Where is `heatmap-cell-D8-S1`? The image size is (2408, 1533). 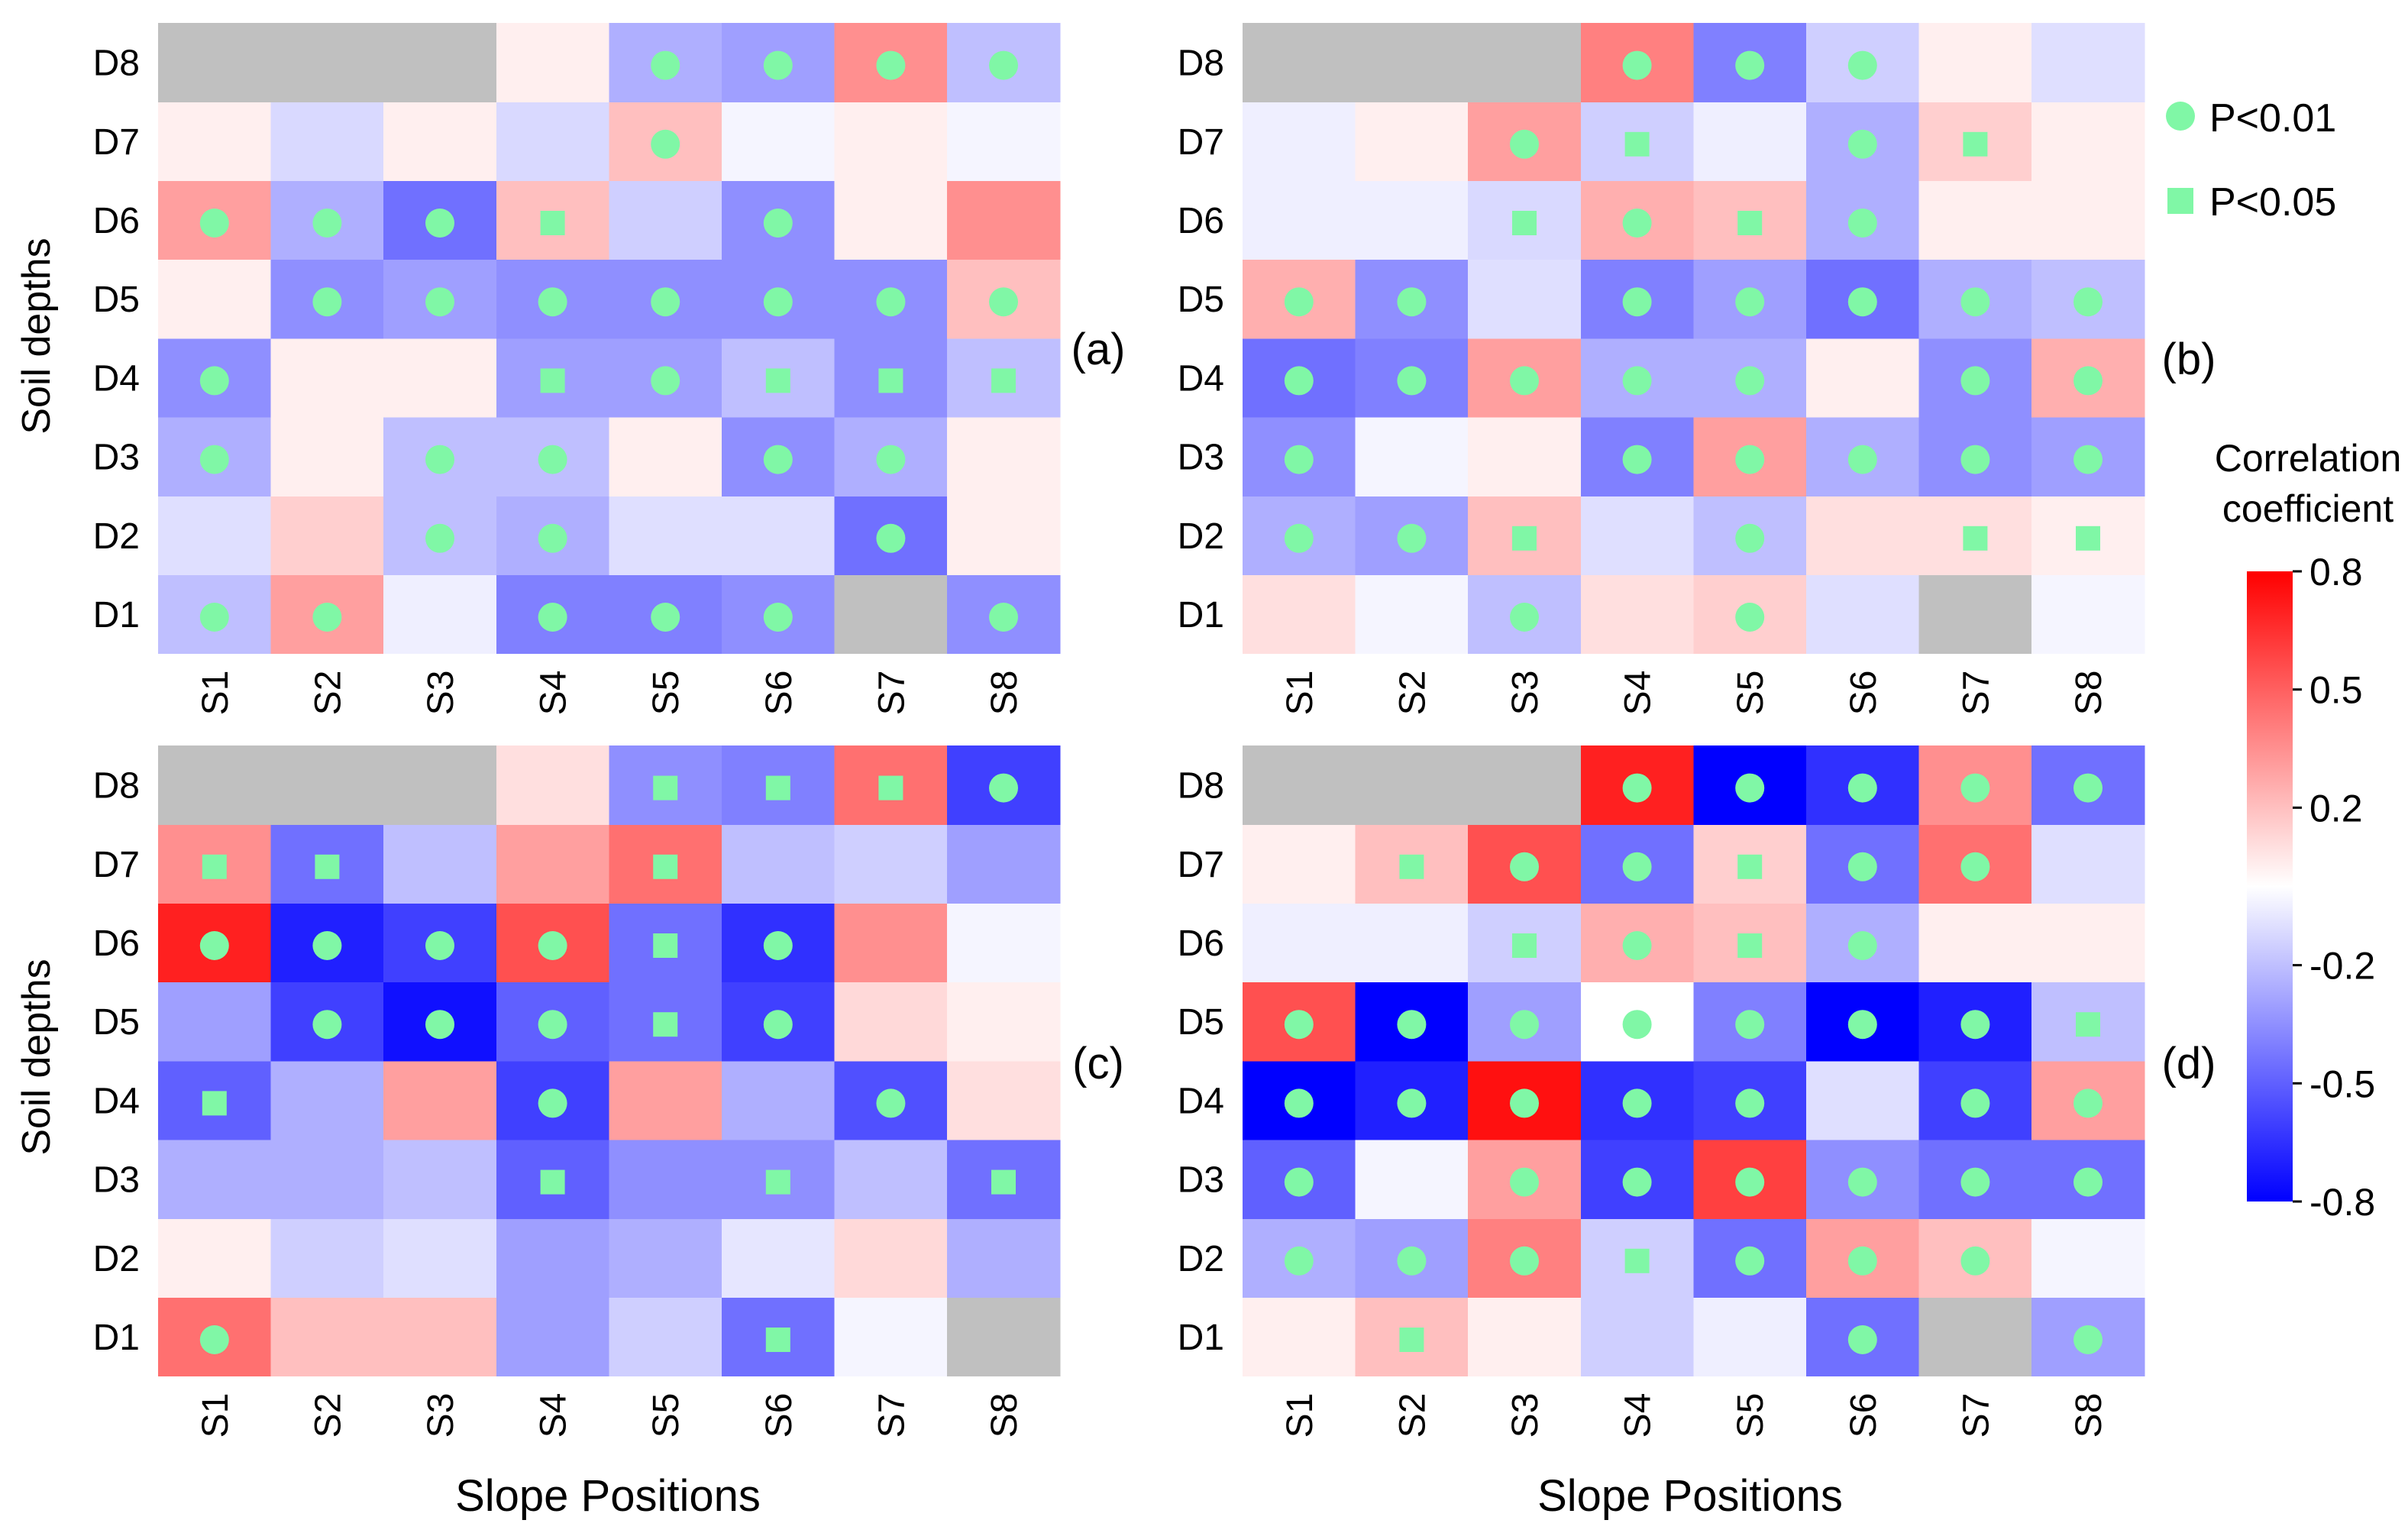
heatmap-cell-D8-S1 is located at coordinates (215, 785).